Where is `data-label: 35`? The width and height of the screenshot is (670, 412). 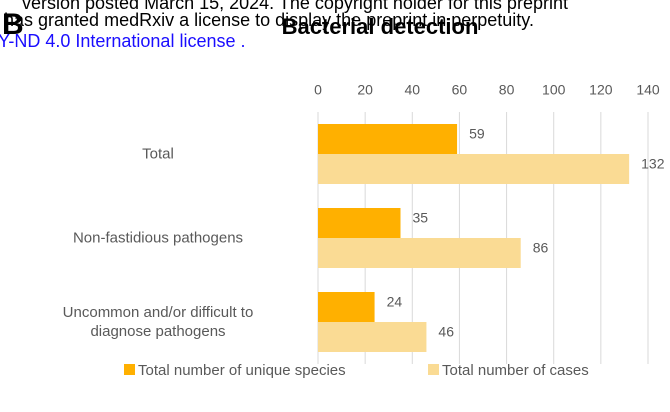
data-label: 35 is located at coordinates (421, 218).